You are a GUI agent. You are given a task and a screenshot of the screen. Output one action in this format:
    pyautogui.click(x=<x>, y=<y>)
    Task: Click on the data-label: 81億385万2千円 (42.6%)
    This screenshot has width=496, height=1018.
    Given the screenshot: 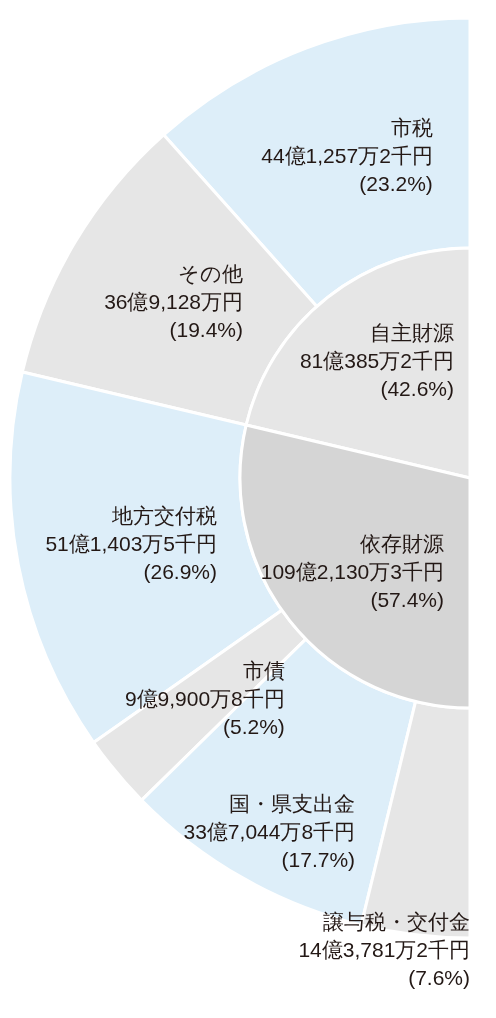 What is the action you would take?
    pyautogui.click(x=376, y=374)
    